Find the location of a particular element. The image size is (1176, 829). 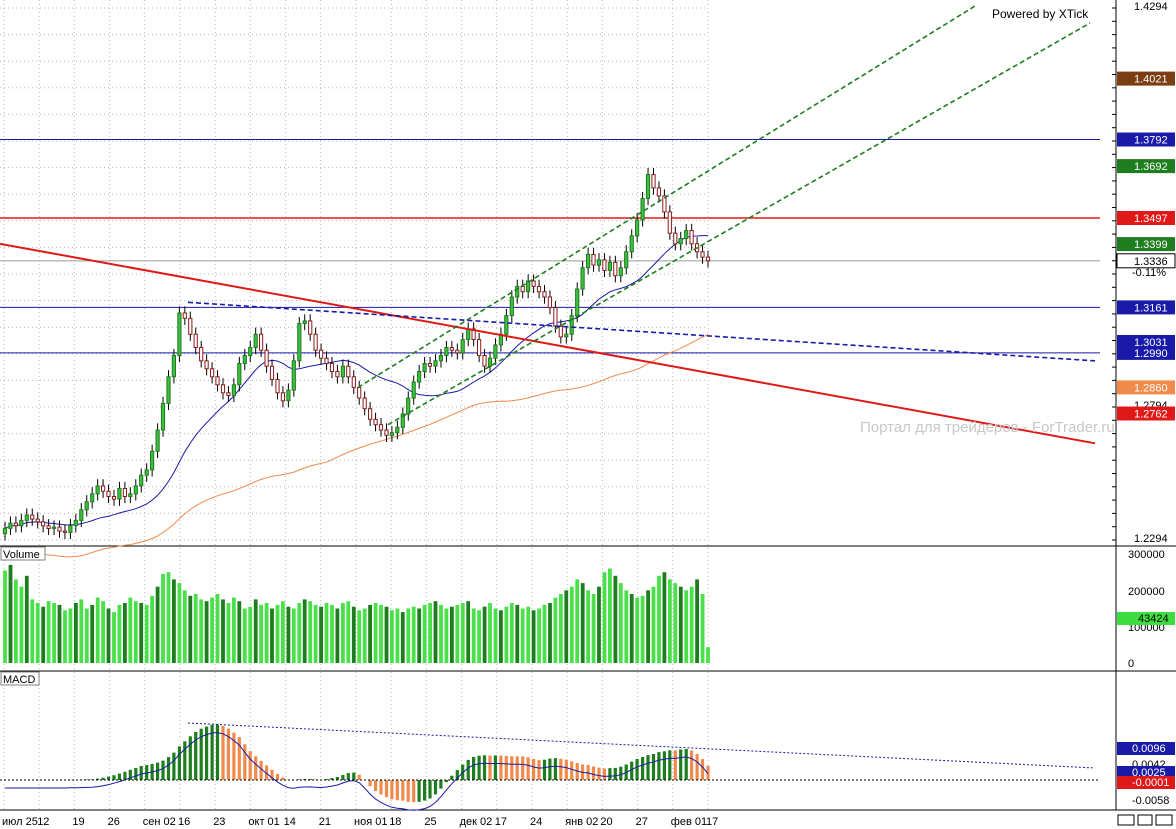

volume-panel-label-box is located at coordinates (23, 553).